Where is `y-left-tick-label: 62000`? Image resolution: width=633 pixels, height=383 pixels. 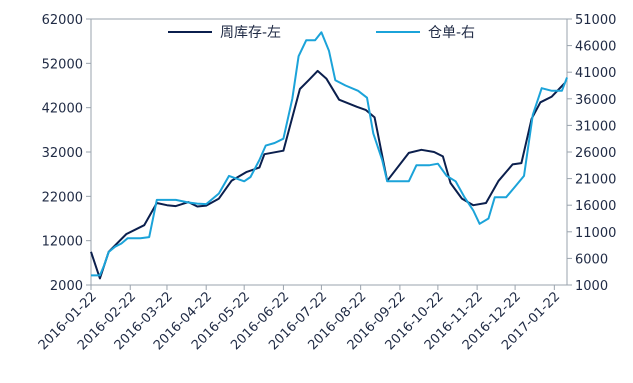
y-left-tick-label: 62000 is located at coordinates (62, 20).